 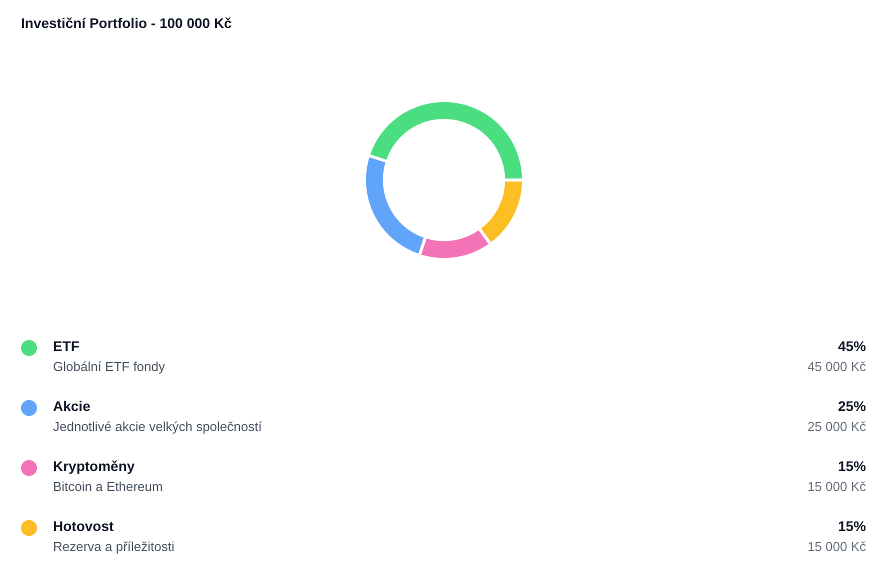 What do you see at coordinates (836, 427) in the screenshot?
I see `text: 25 000 Kč` at bounding box center [836, 427].